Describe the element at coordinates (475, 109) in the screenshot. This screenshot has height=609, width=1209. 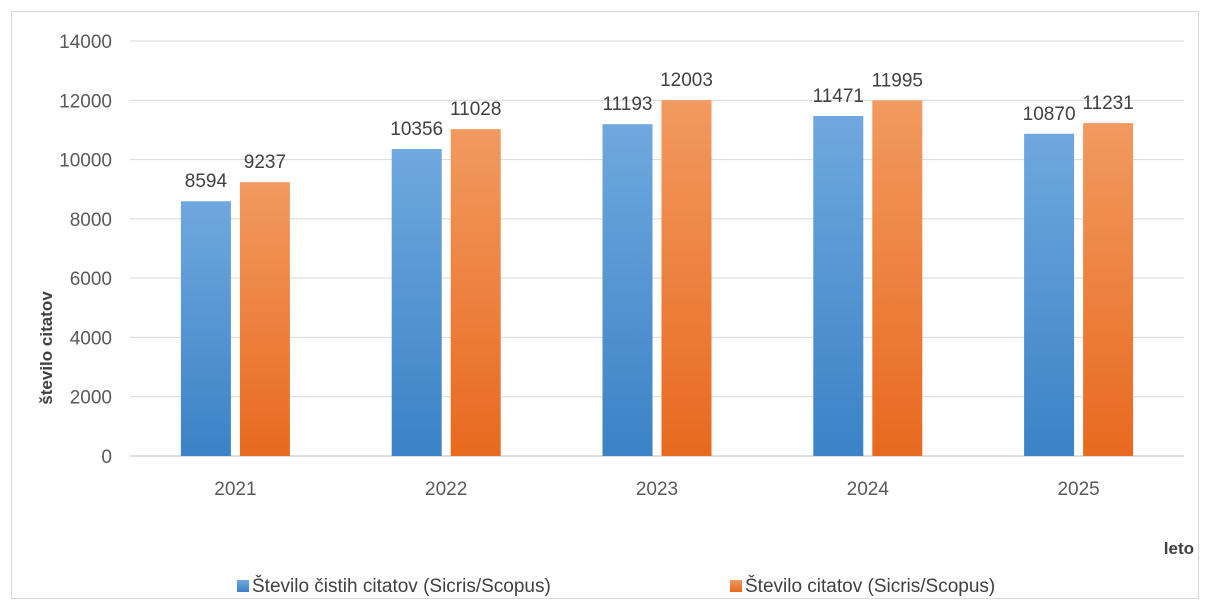
I see `data-label-series-2-2022: 11028` at that location.